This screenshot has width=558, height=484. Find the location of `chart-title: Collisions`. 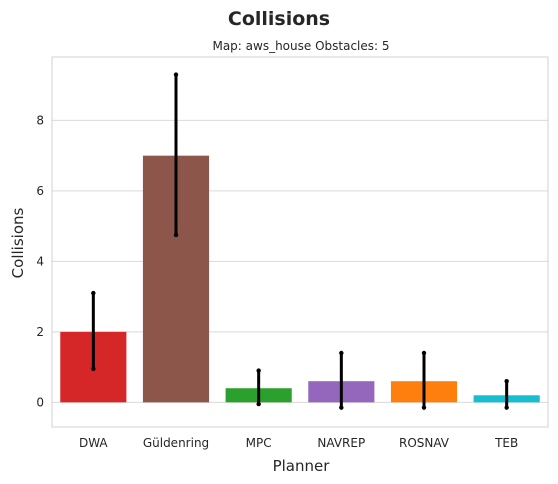

chart-title: Collisions is located at coordinates (279, 19).